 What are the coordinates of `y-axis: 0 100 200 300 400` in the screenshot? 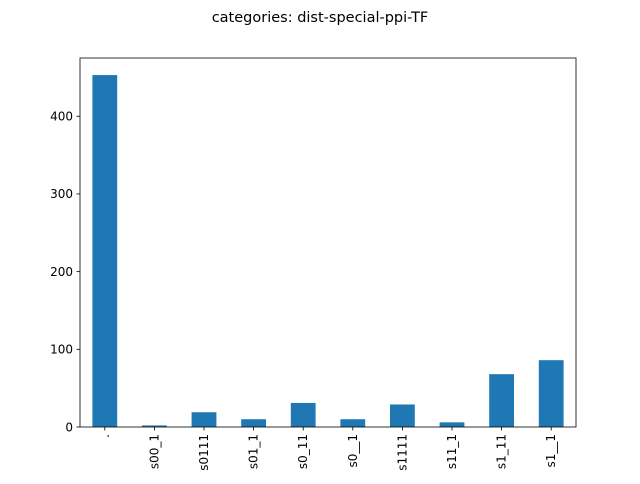 It's located at (65, 272).